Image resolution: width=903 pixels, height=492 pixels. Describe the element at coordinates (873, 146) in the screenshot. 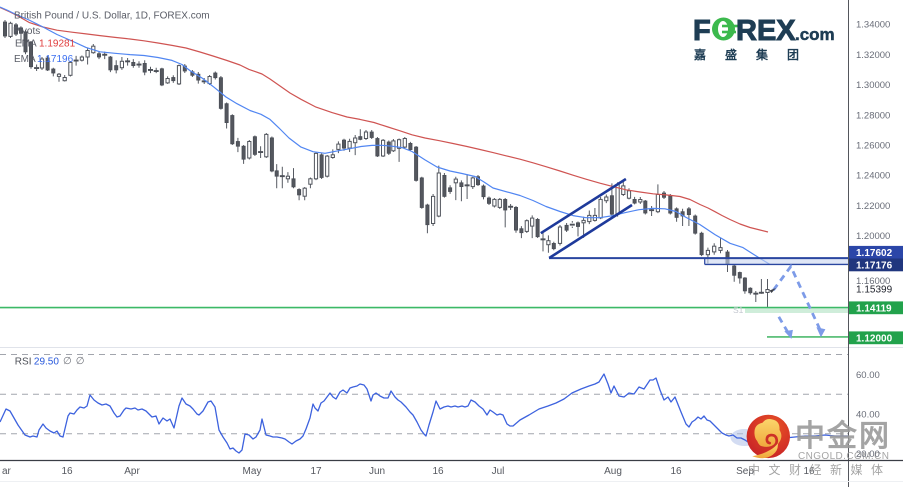

I see `svg-text: 1.26000` at that location.